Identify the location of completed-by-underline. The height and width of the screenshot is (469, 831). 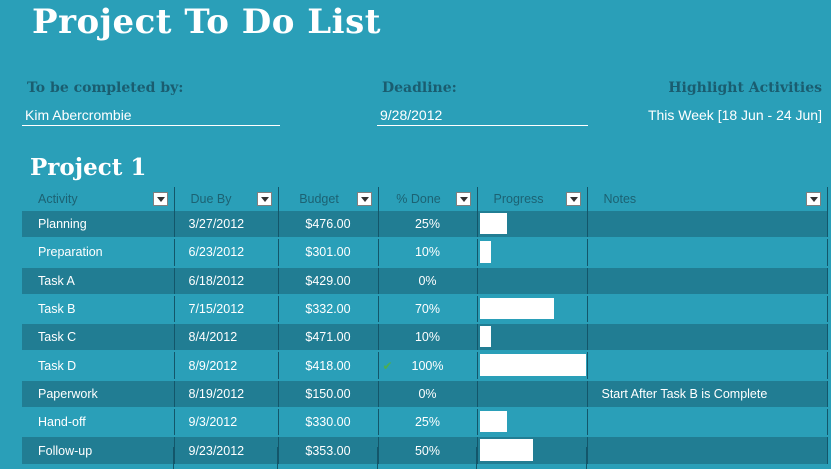
(151, 125).